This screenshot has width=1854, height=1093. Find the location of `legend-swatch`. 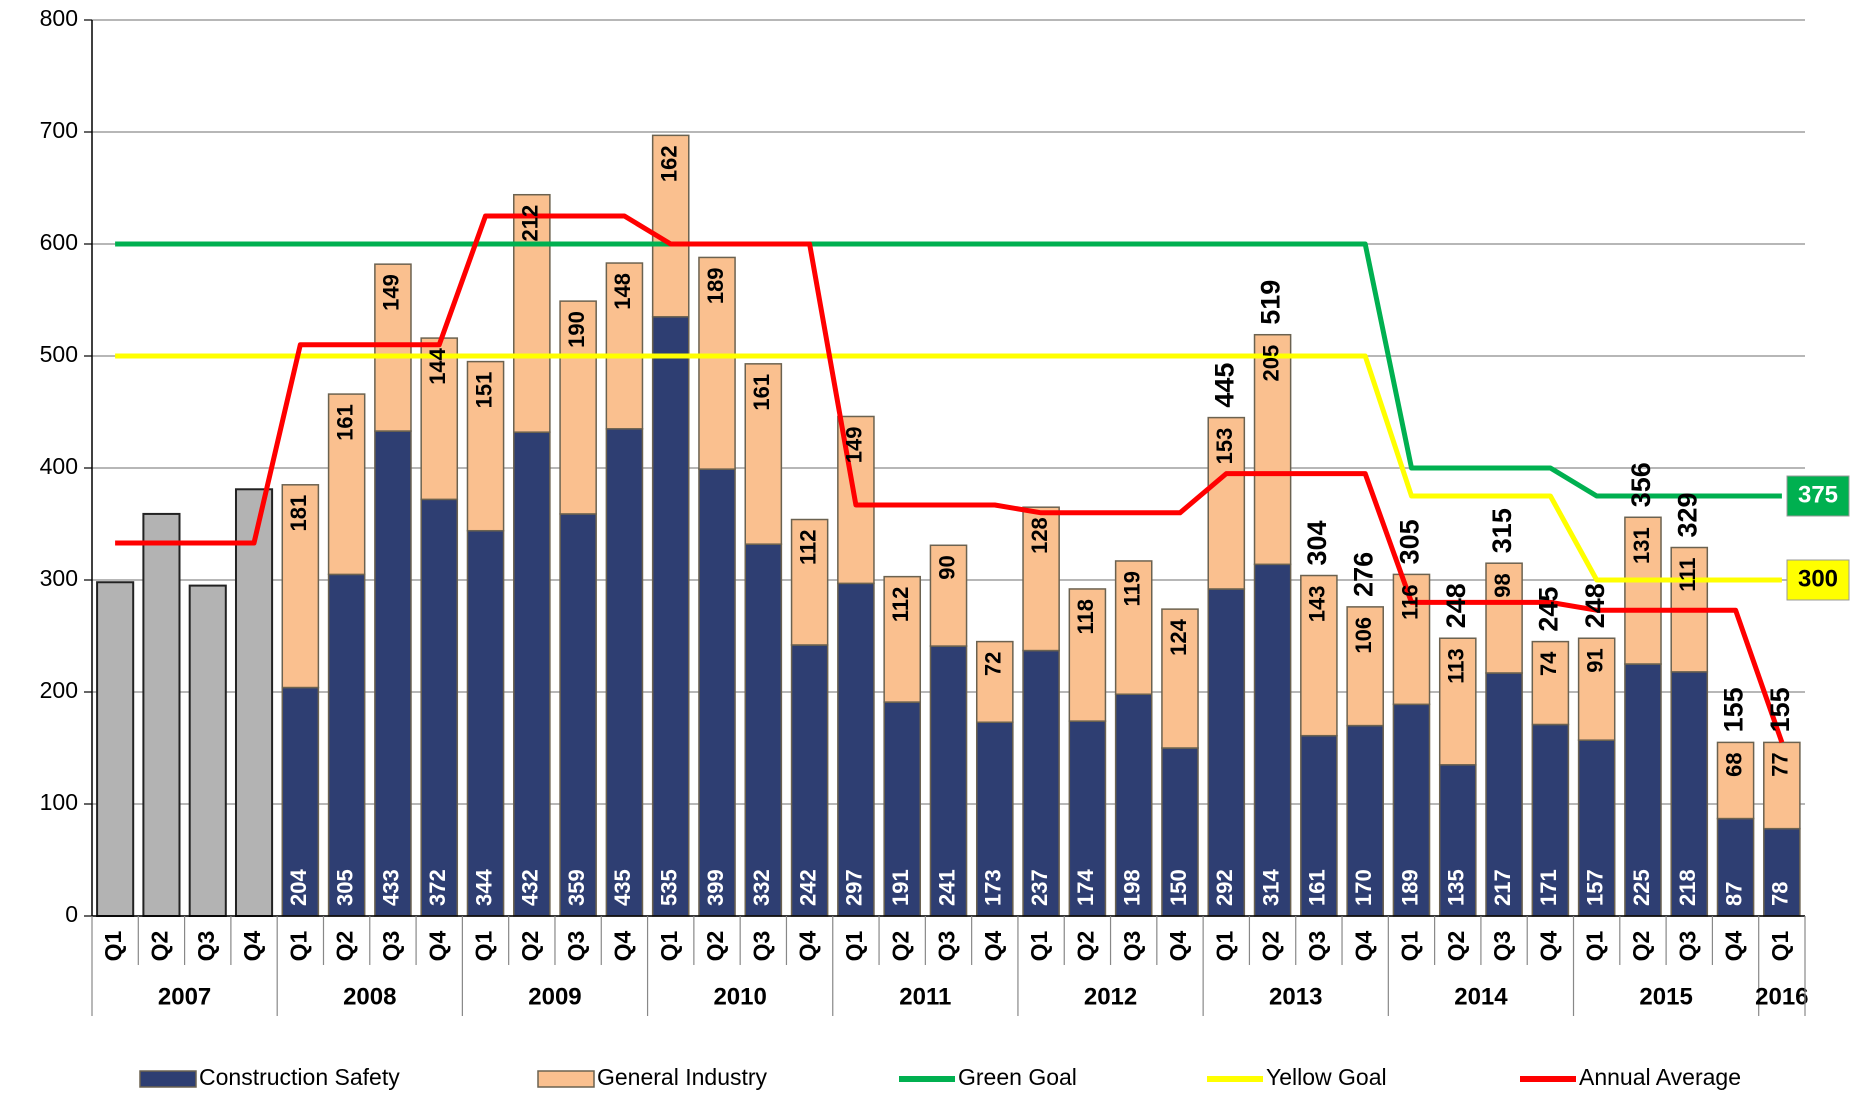

legend-swatch is located at coordinates (566, 1079).